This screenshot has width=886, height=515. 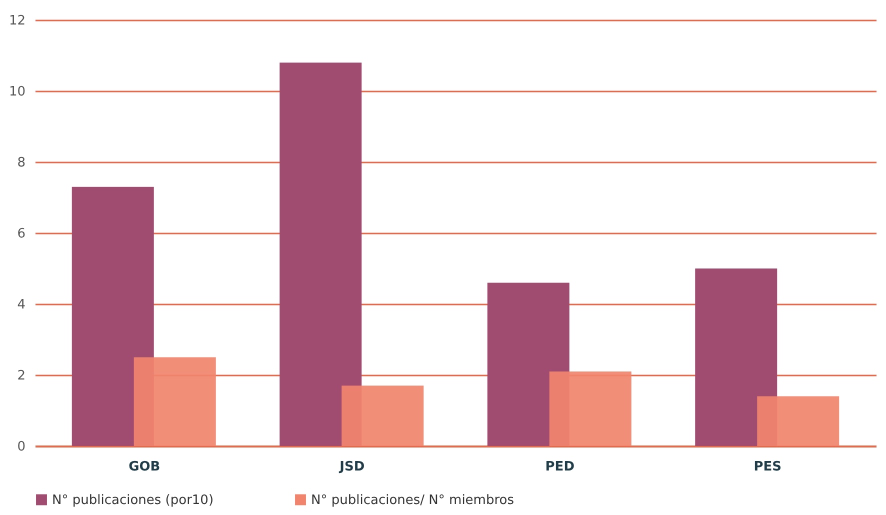 What do you see at coordinates (133, 500) in the screenshot?
I see `legend-label: N° publicaciones (por10)` at bounding box center [133, 500].